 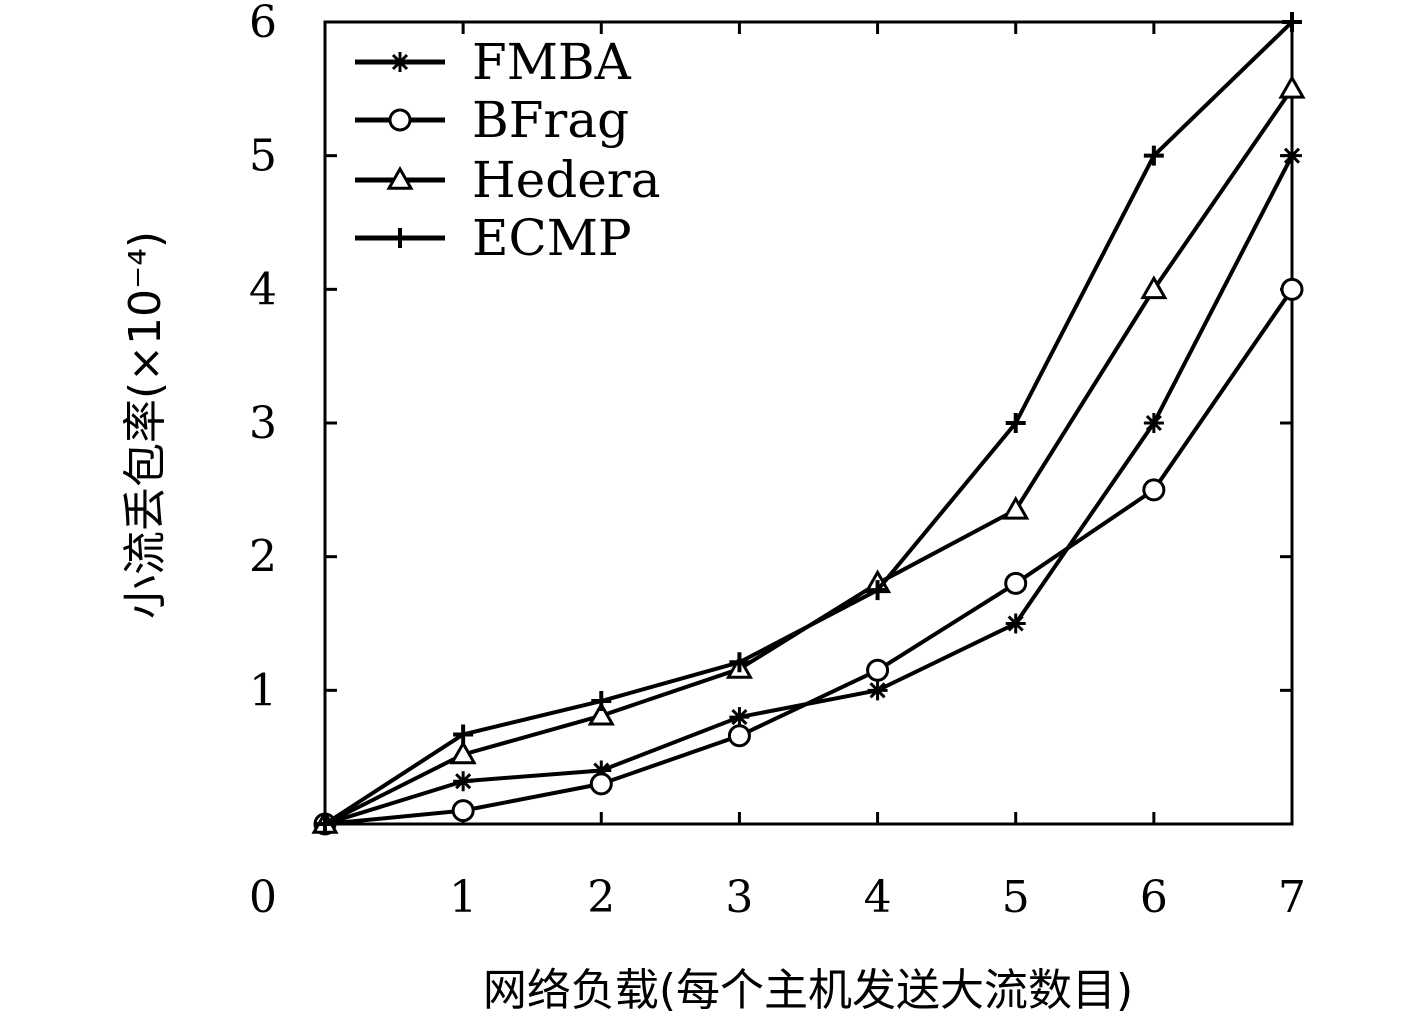 What do you see at coordinates (263, 358) in the screenshot?
I see `y-tick-labels: 1 2 3 4 5 6` at bounding box center [263, 358].